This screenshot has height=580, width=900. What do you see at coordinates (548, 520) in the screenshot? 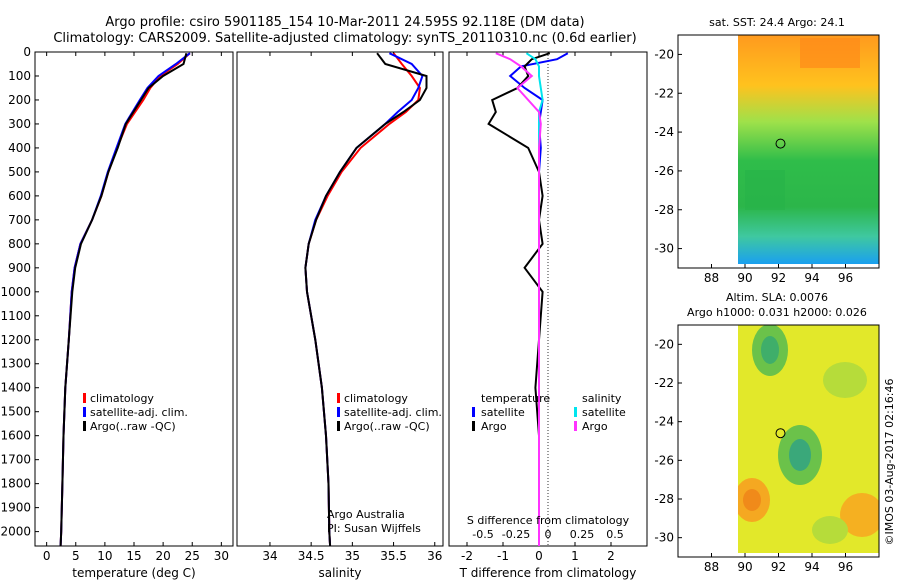
I see `difference-s-label: S difference from climatology` at bounding box center [548, 520].